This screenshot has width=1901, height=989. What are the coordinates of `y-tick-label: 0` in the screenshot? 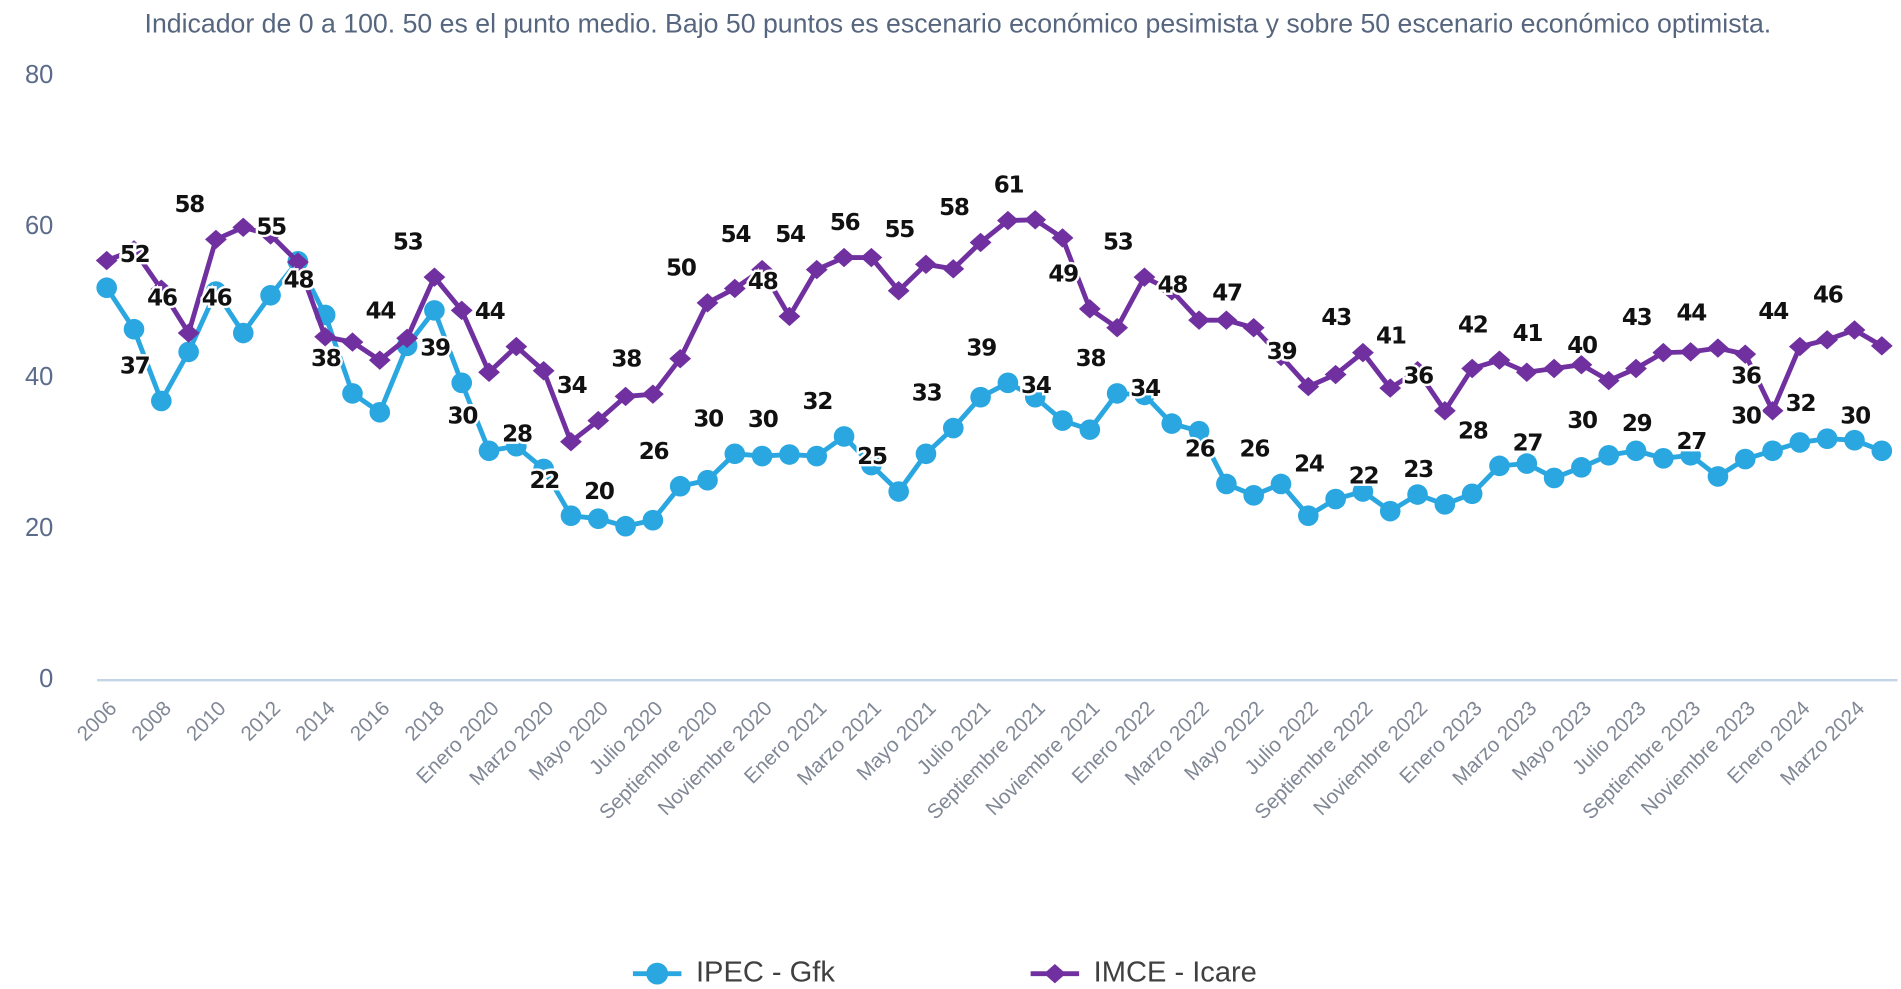 It's located at (46, 679).